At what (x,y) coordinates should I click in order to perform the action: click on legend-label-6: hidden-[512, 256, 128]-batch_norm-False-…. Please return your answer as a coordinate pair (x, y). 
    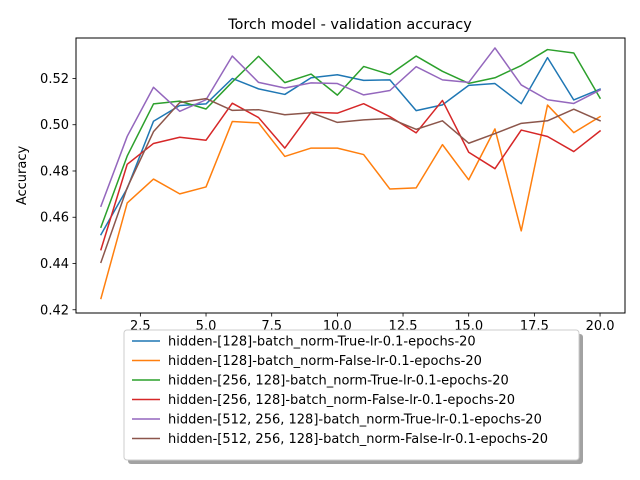
    Looking at the image, I should click on (358, 439).